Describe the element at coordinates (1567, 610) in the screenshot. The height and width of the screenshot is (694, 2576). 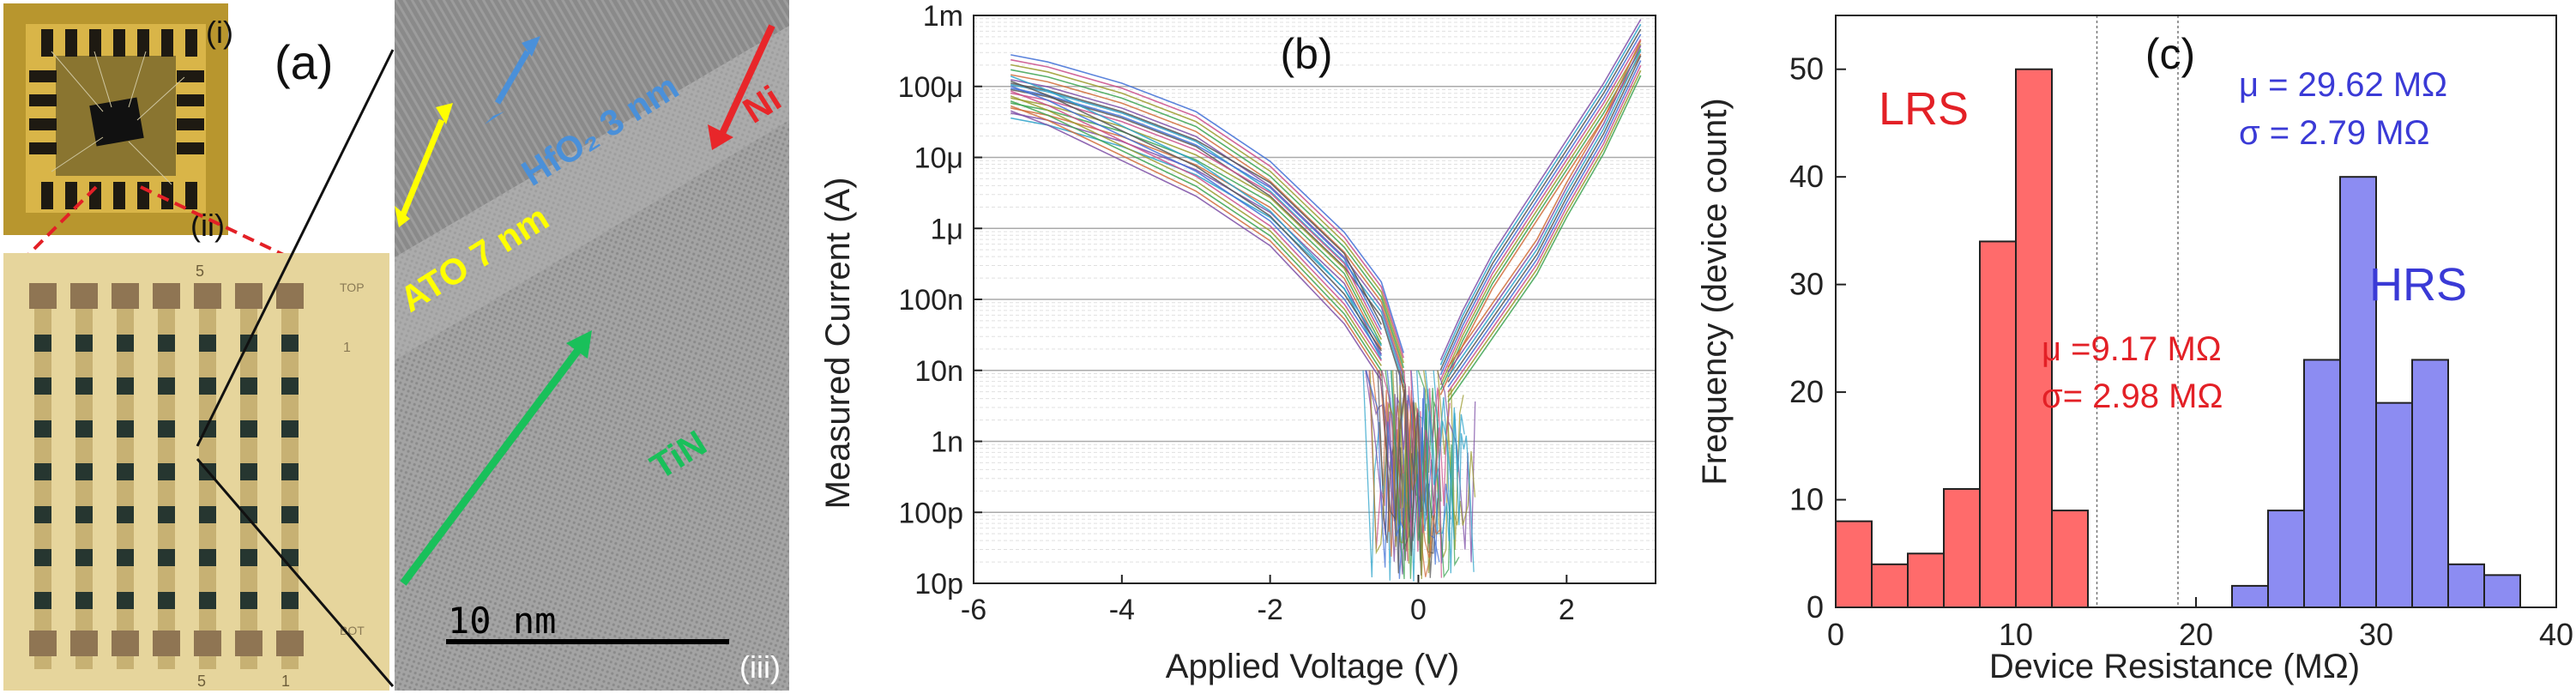
I see `iv-xtick-label: 2` at that location.